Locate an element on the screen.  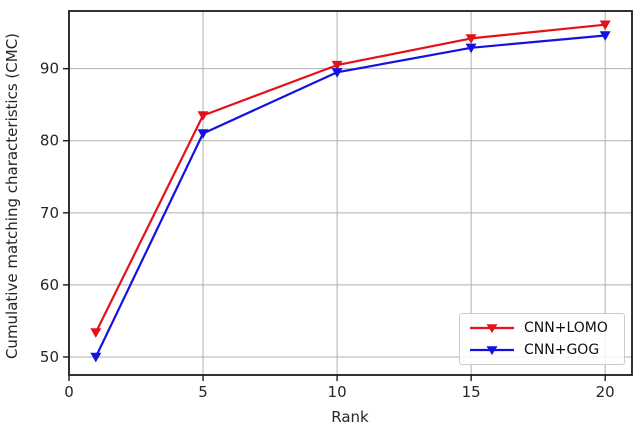
legend-label-cnn-lomo: CNN+LOMO is located at coordinates (566, 328).